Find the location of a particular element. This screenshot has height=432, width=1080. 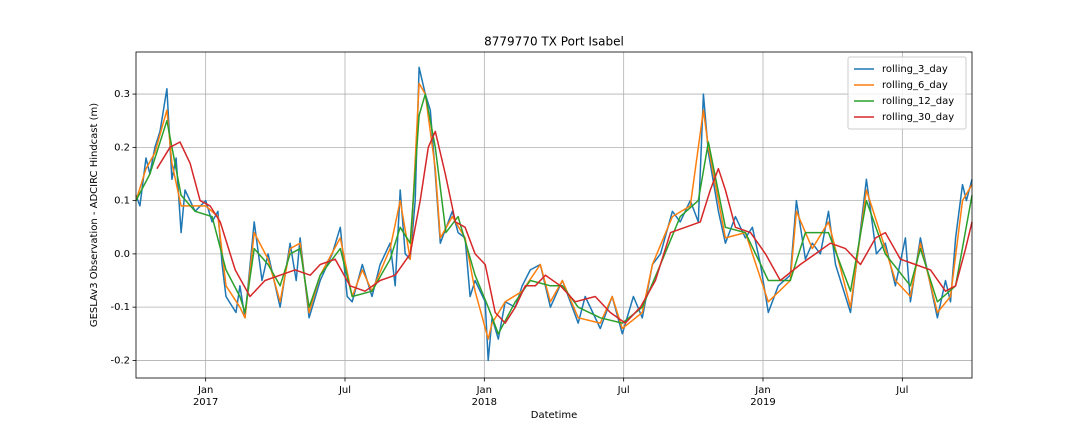

legend-label: rolling_6_day is located at coordinates (915, 85).